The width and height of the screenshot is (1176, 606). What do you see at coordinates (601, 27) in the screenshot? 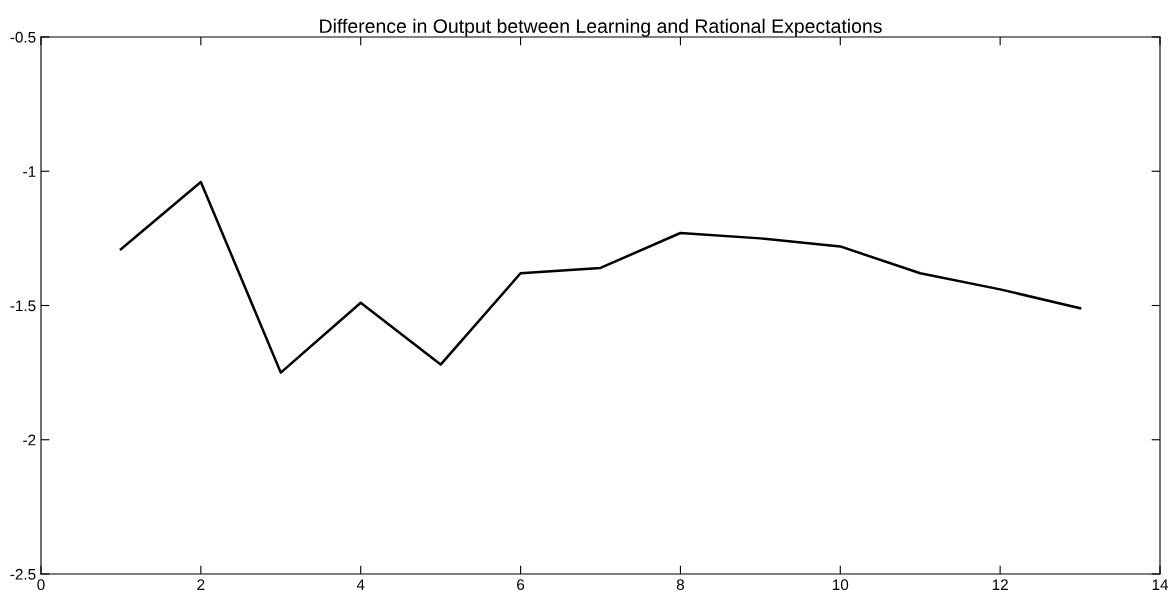
I see `chart-title: Difference in Output between Learning and Rational Expectations` at bounding box center [601, 27].